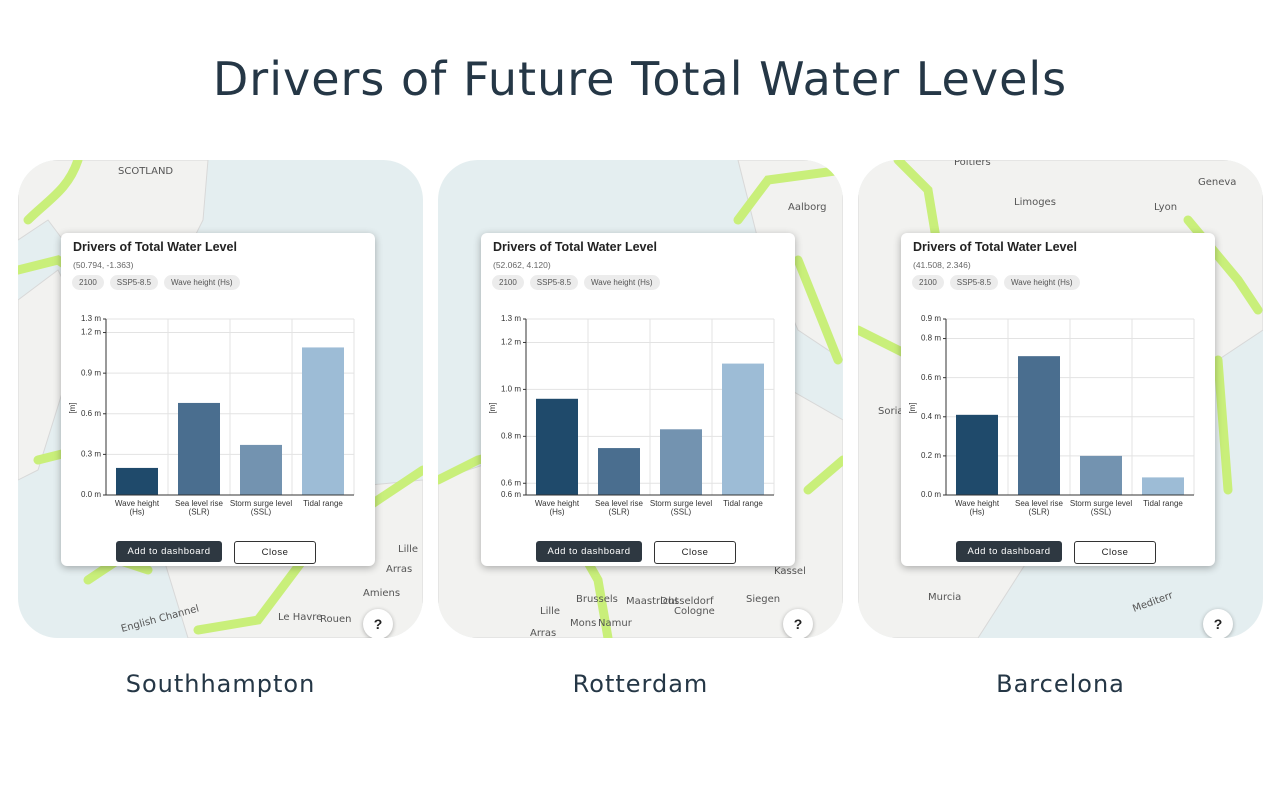  I want to click on y-tick-label: 0.2 m, so click(931, 455).